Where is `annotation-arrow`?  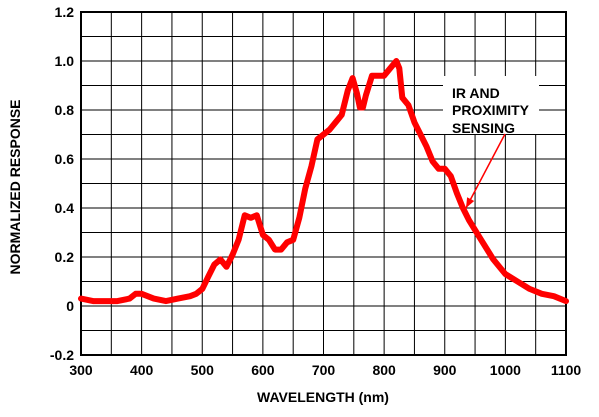 annotation-arrow is located at coordinates (485, 171).